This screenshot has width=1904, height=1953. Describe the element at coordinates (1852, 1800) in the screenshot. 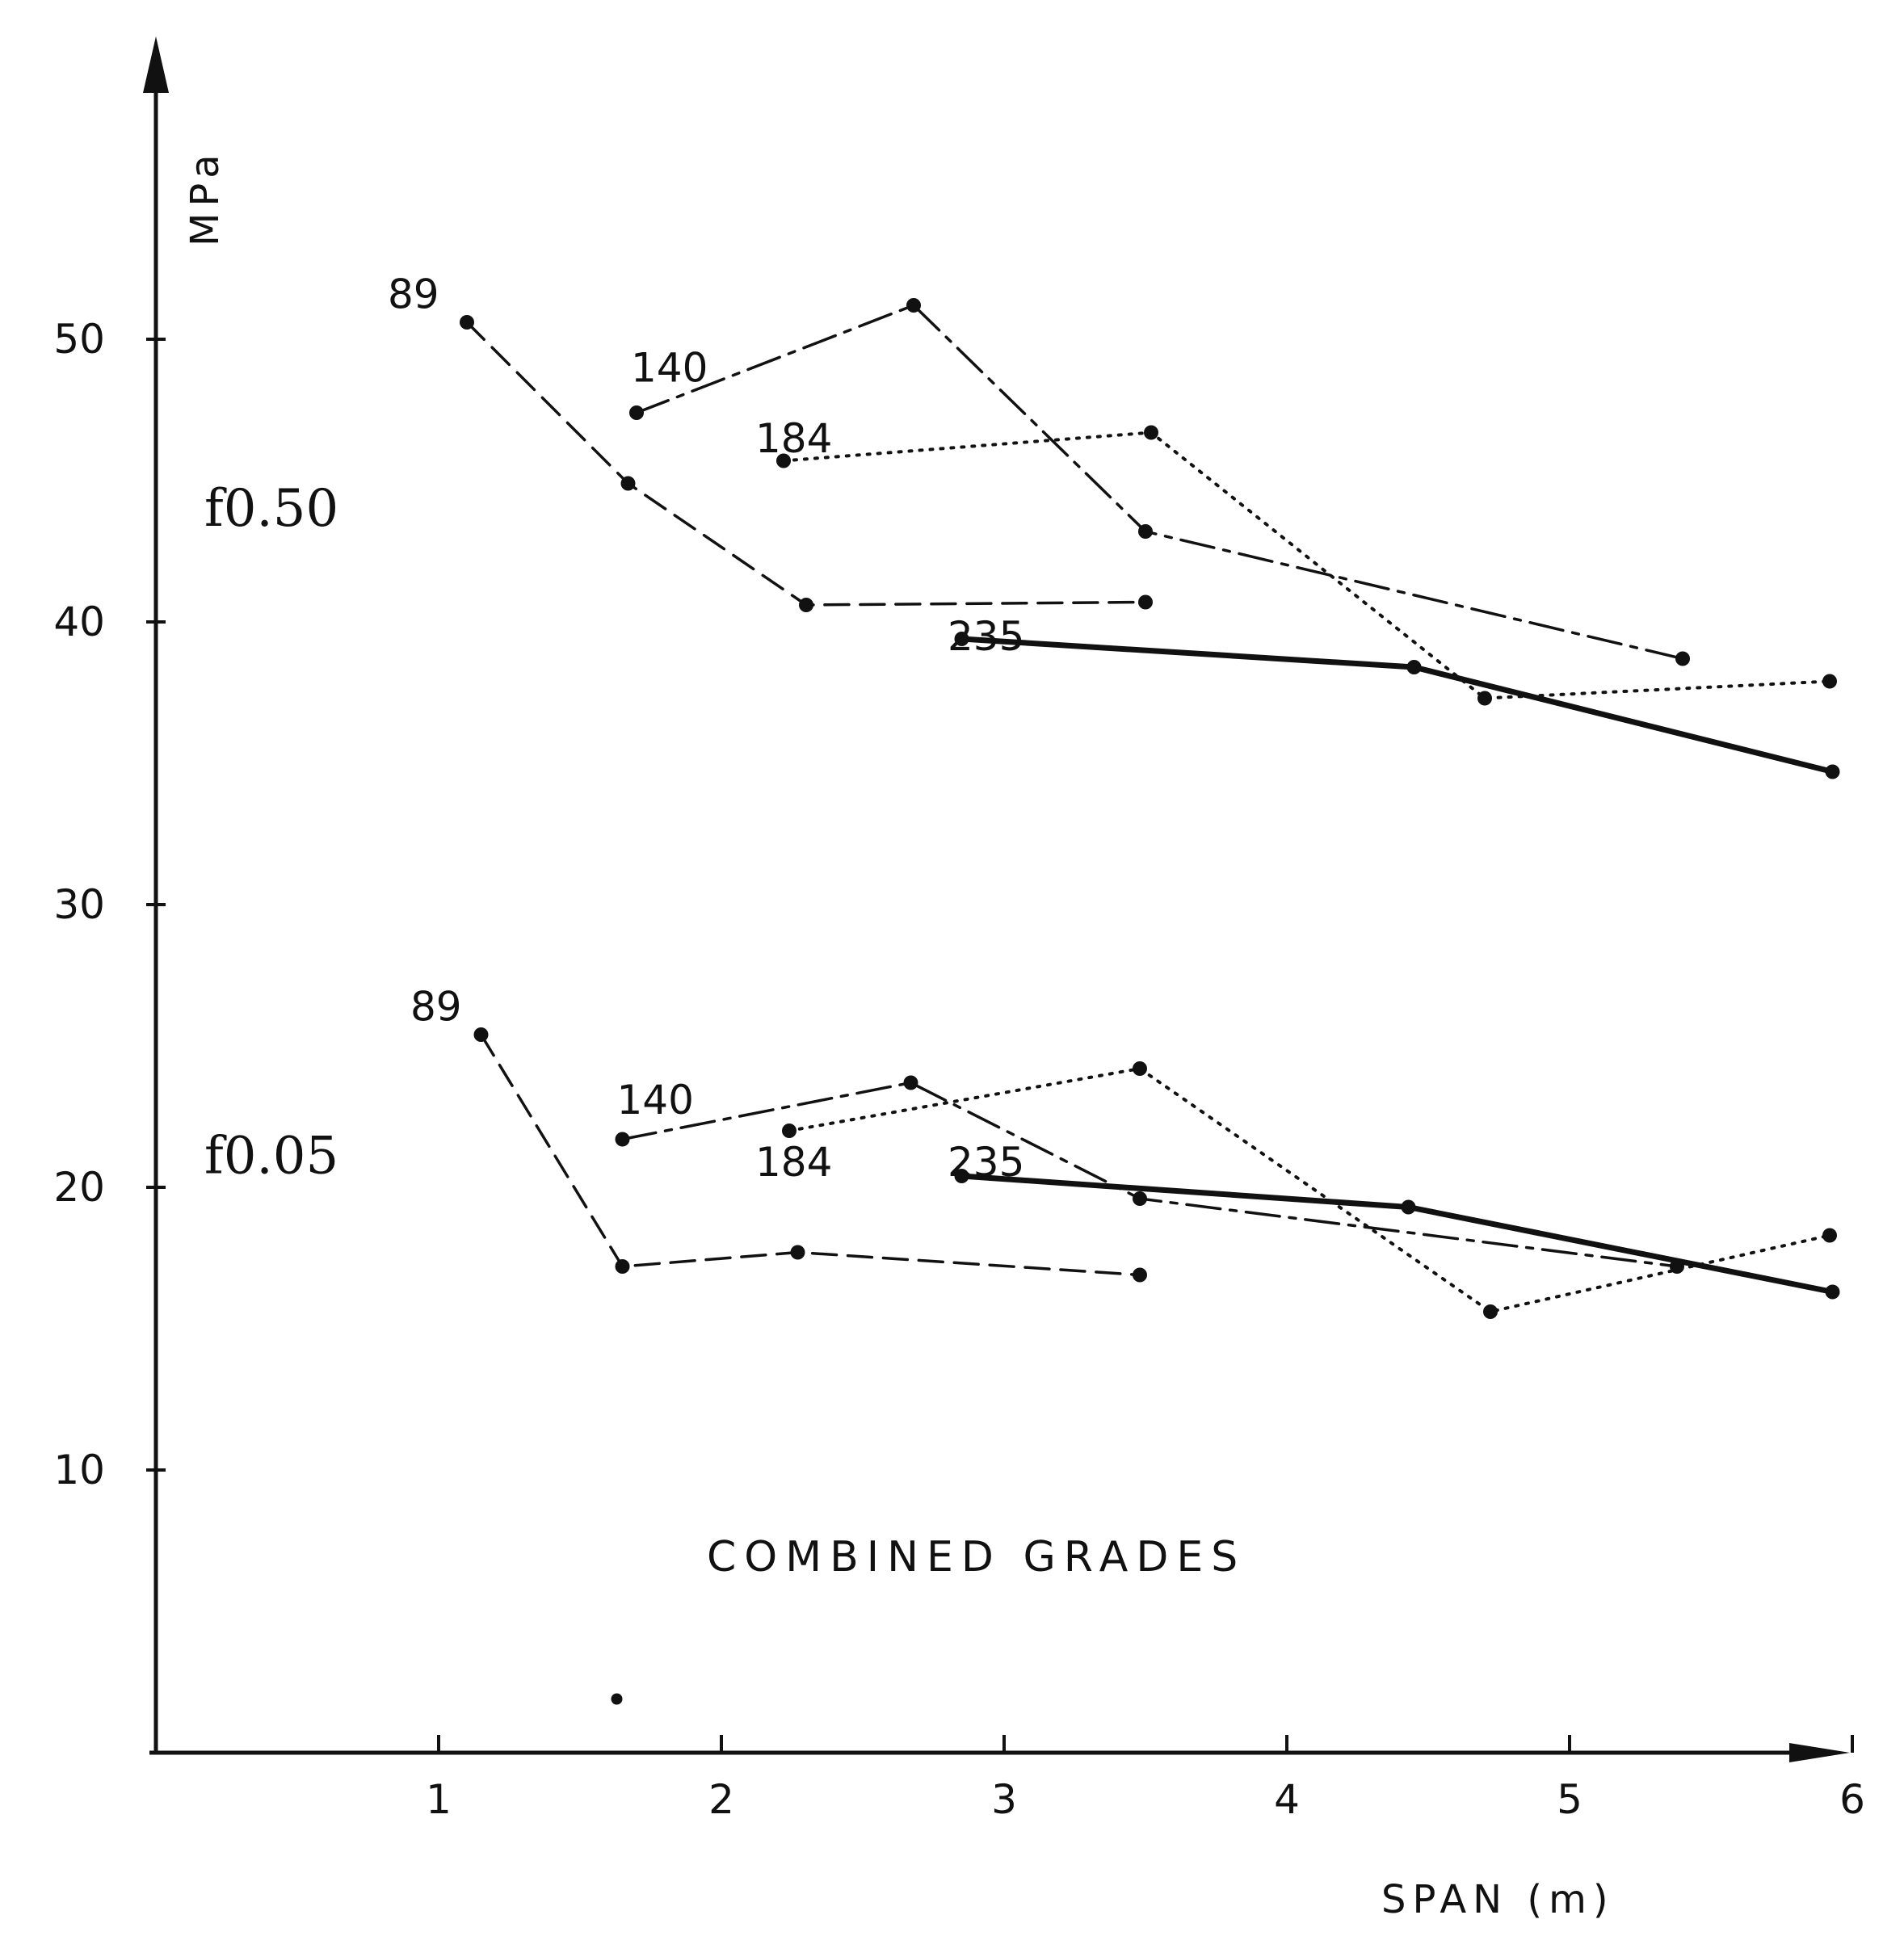

I see `x-tick-label: 6` at that location.